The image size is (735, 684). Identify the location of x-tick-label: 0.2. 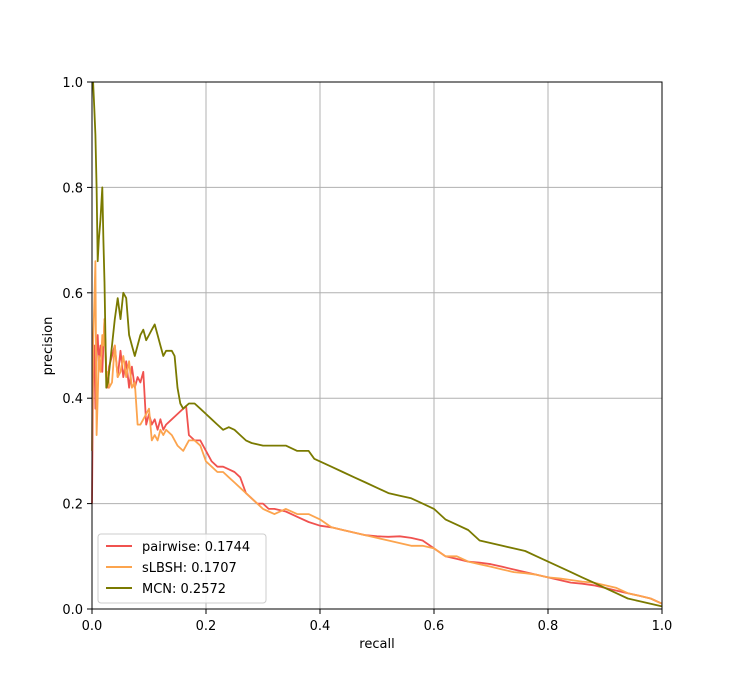
(206, 626).